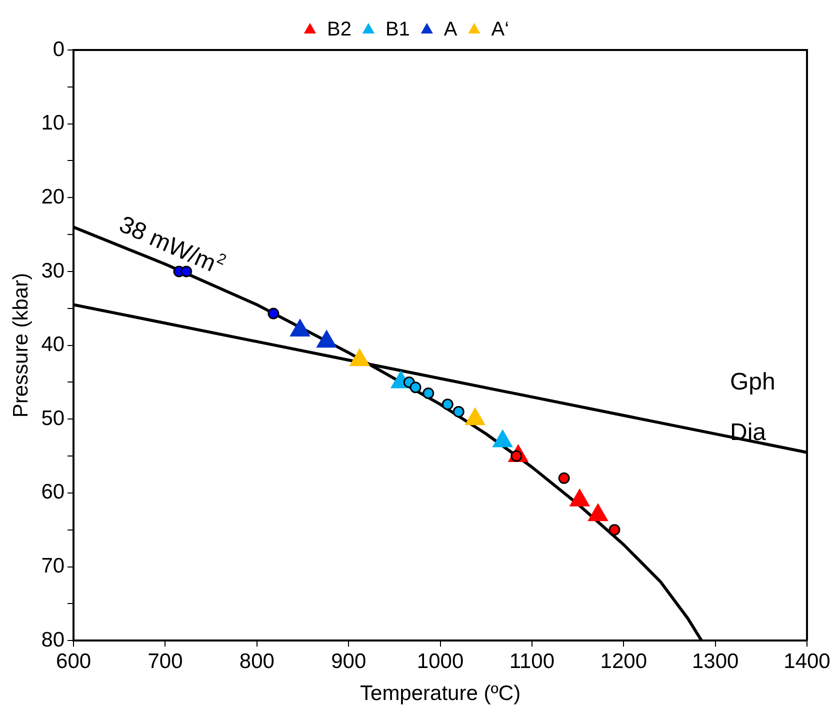 The width and height of the screenshot is (837, 711). What do you see at coordinates (53, 270) in the screenshot?
I see `y-tick-label: 30` at bounding box center [53, 270].